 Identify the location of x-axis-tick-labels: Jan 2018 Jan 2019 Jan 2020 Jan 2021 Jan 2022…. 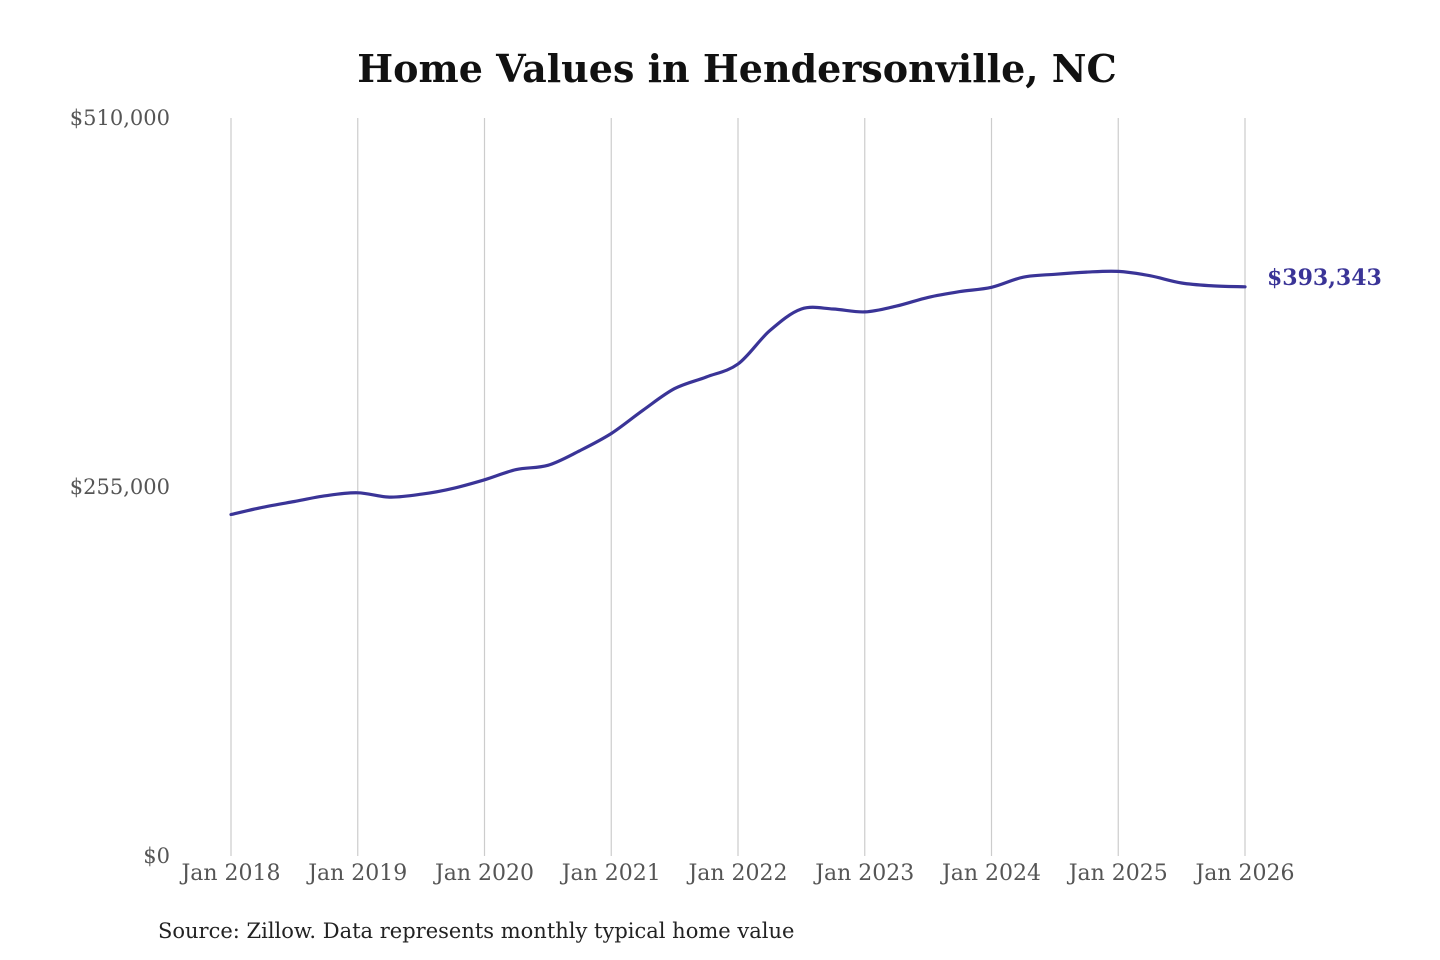
(736, 873).